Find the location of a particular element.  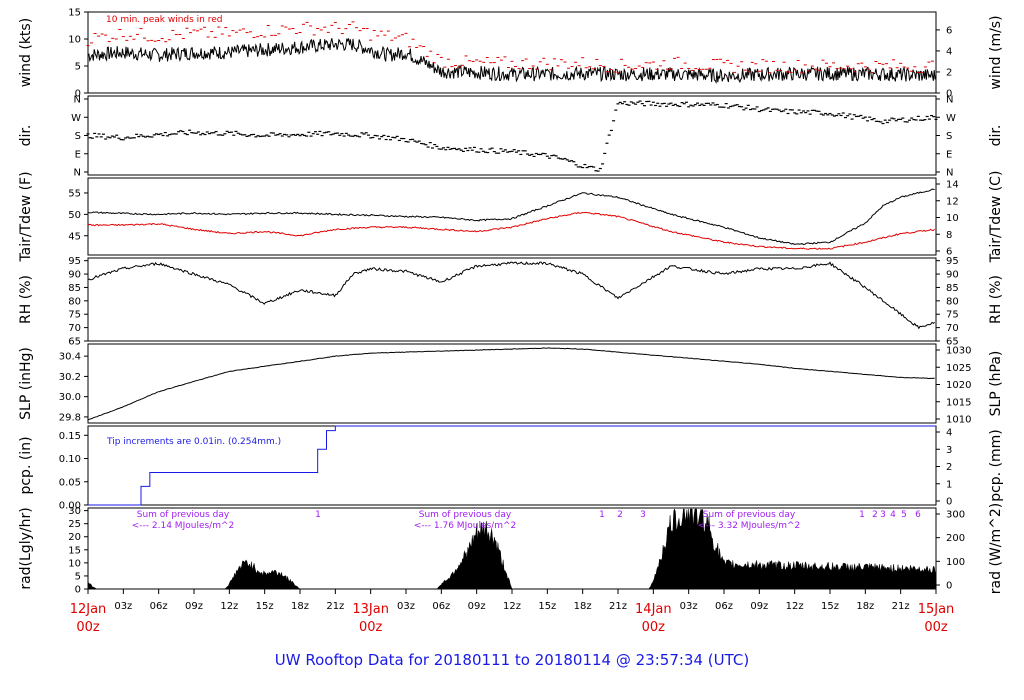

y-tick-label-right: 75 is located at coordinates (952, 315).